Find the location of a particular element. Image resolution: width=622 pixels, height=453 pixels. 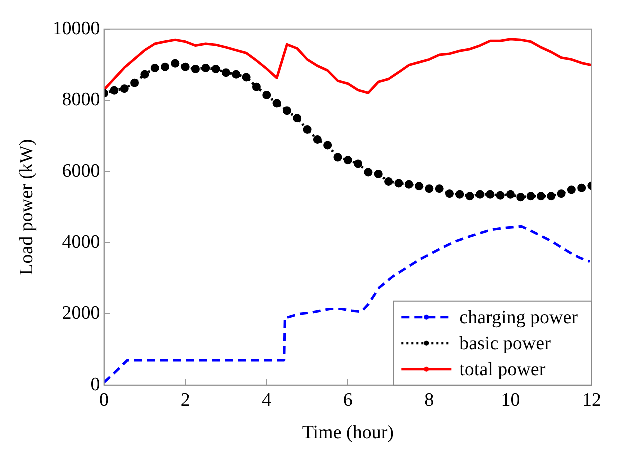

y-tick-label: 10000 is located at coordinates (76, 29).